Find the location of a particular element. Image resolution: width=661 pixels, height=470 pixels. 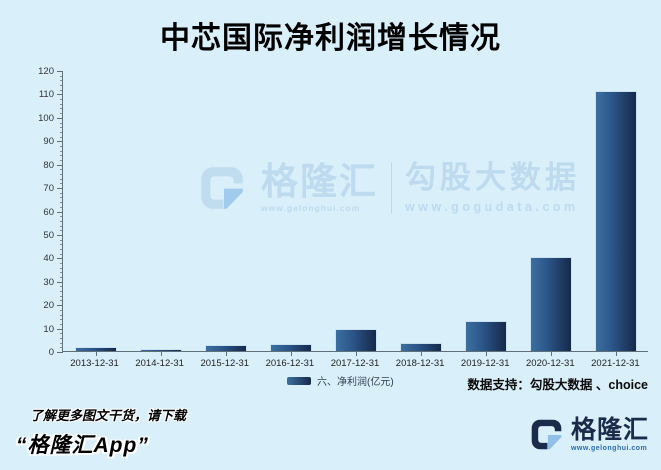

footer-logo-text: 格隆汇 is located at coordinates (609, 429).